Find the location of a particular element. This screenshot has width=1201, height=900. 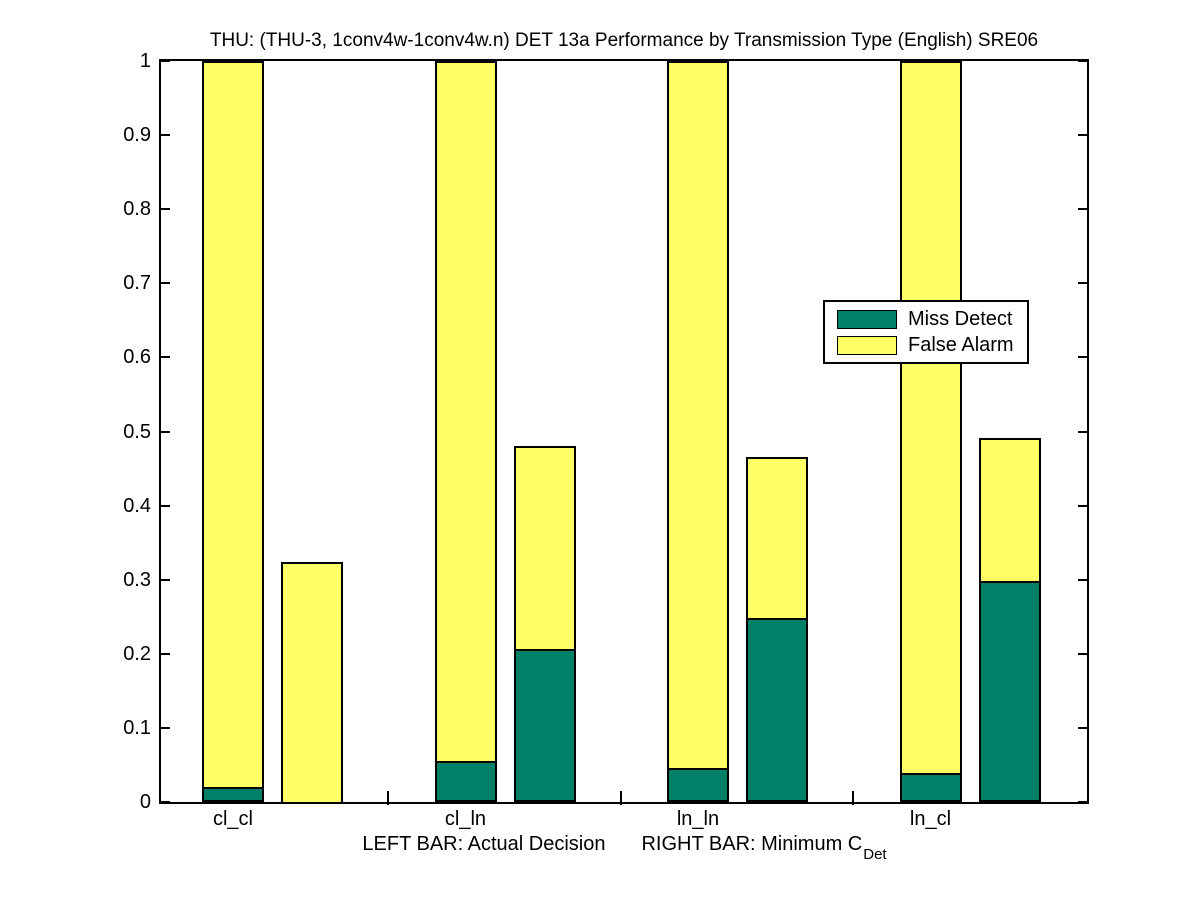

bar-ln_cl-left-false-alarm is located at coordinates (930, 417).